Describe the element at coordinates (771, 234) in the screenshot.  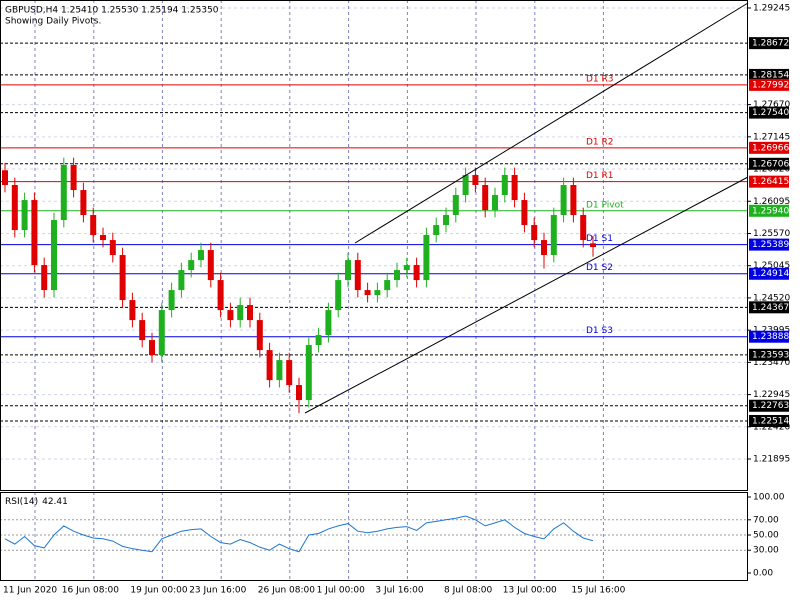
I see `y-tick-label: 1.25570` at that location.